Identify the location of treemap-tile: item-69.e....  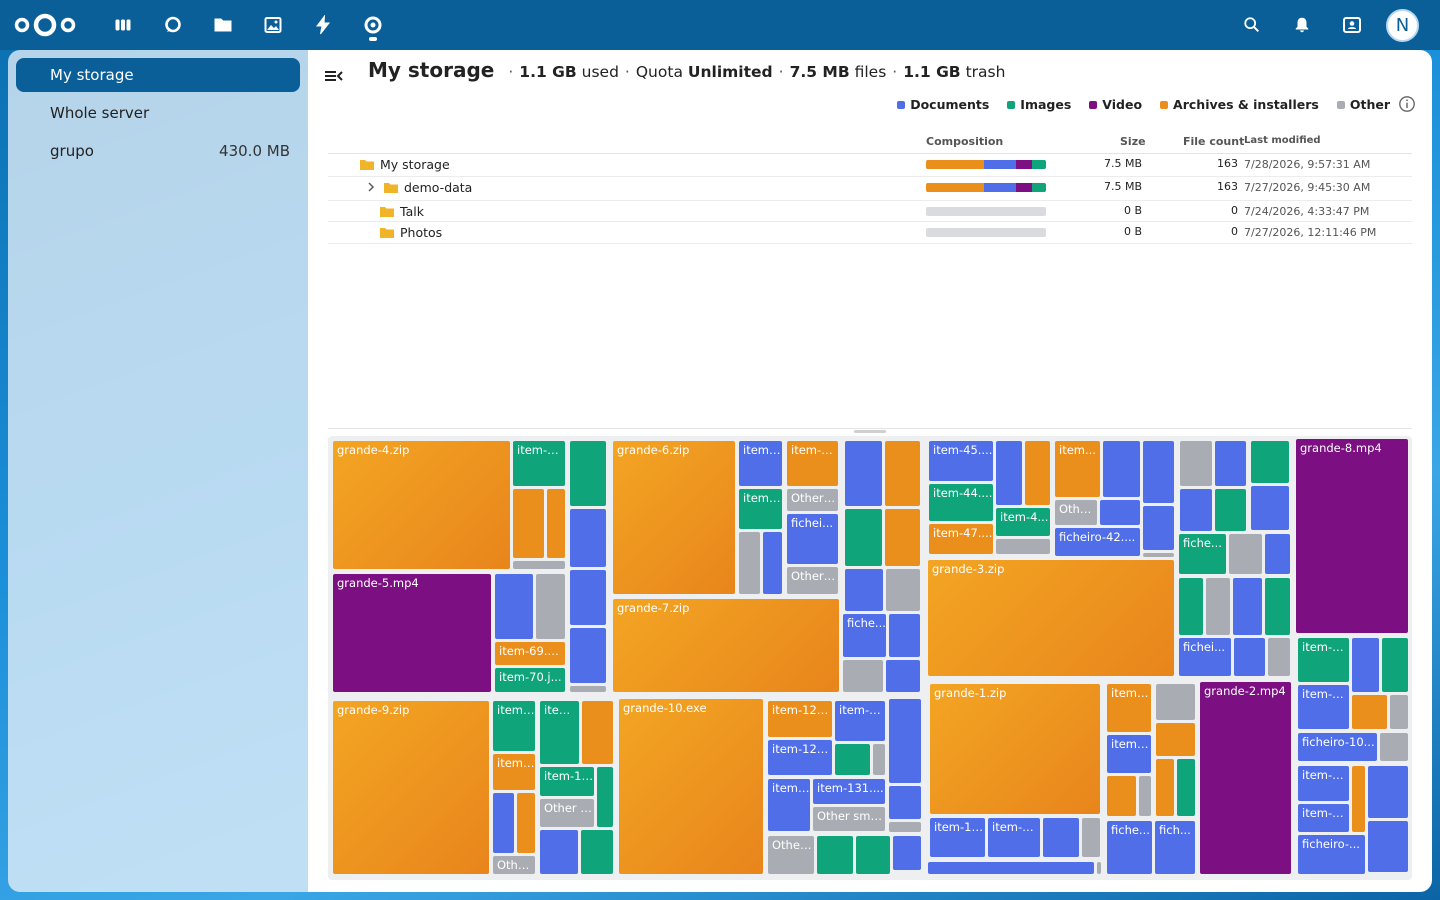
(530, 653).